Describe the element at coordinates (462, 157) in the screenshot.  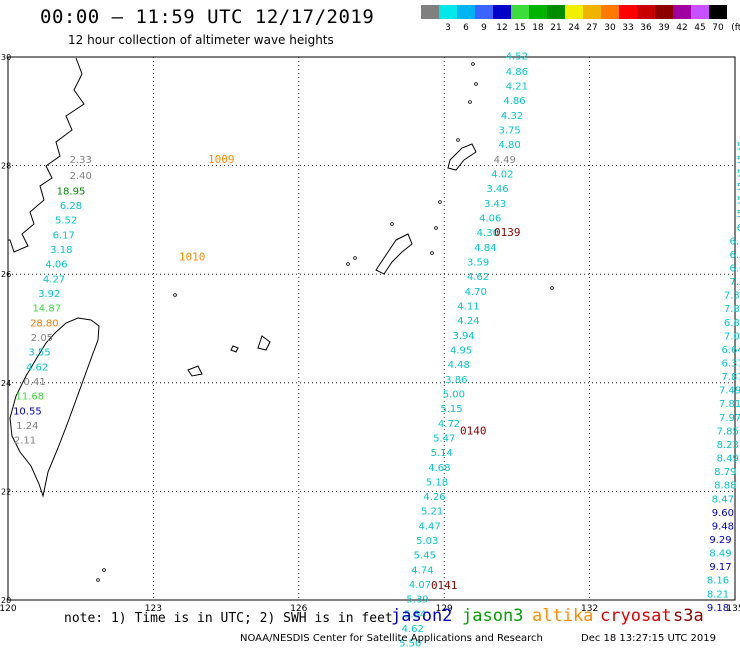
I see `amami-coastline` at that location.